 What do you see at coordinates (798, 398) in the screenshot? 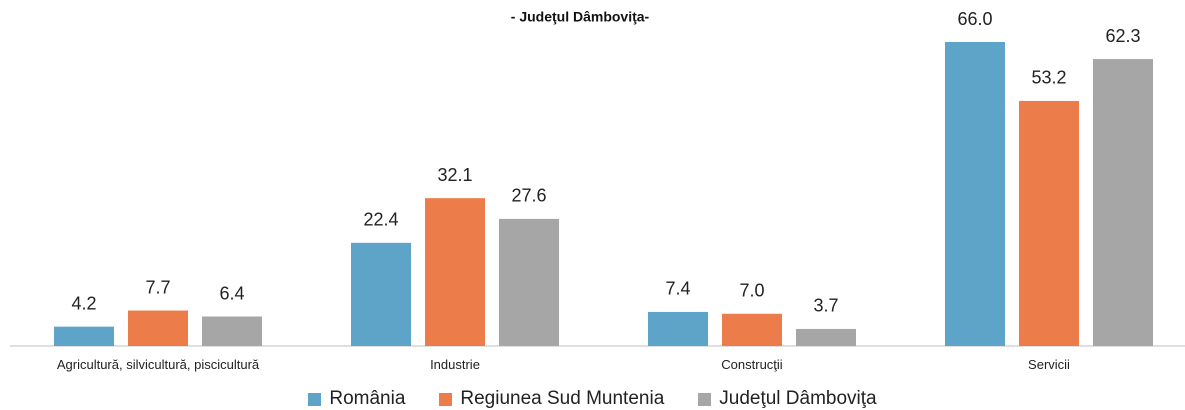
I see `legend-label: Judeţul Dâmboviţa` at bounding box center [798, 398].